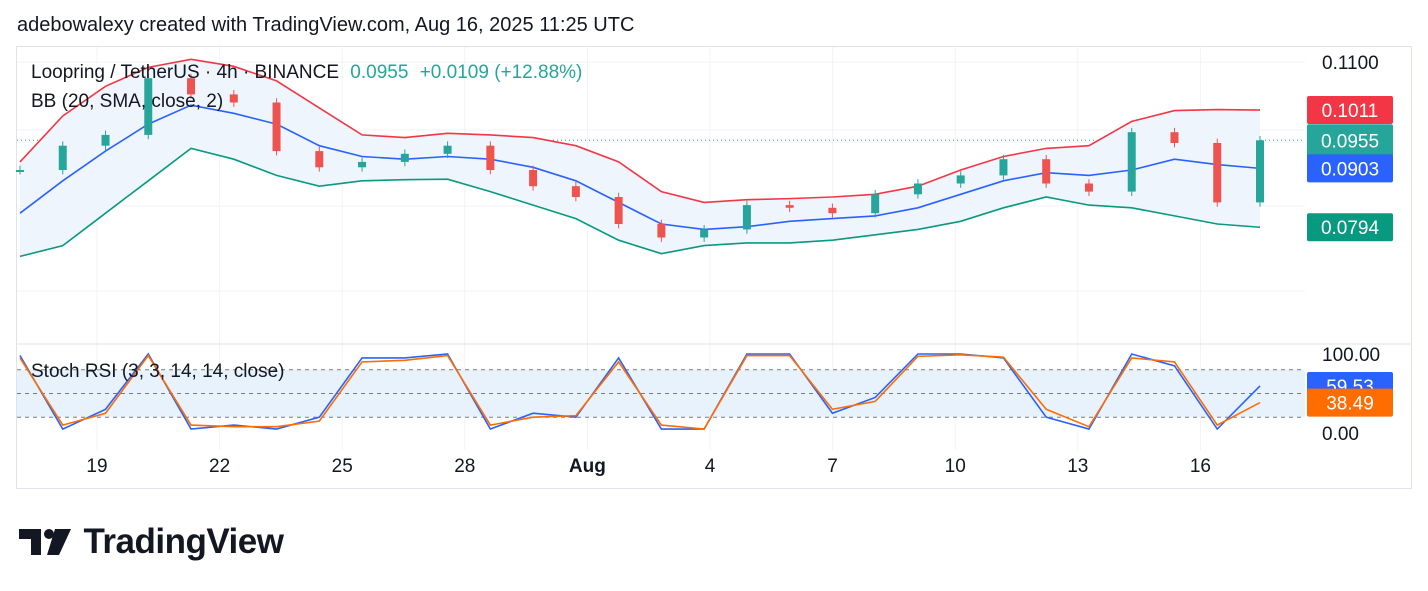 The height and width of the screenshot is (591, 1428). I want to click on bb-legend: BB (20, SMA, close, 2), so click(127, 101).